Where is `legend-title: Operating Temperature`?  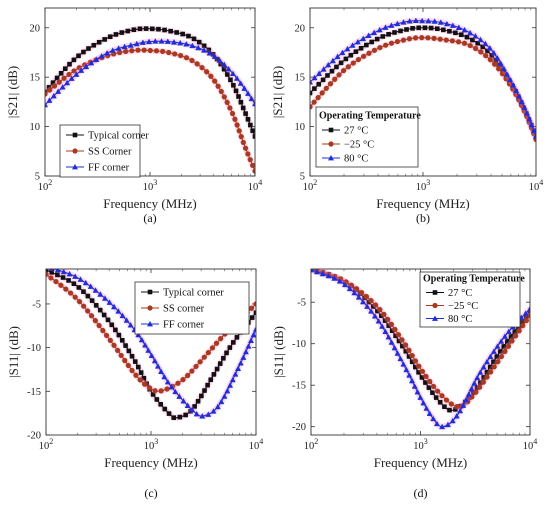 legend-title: Operating Temperature is located at coordinates (370, 116).